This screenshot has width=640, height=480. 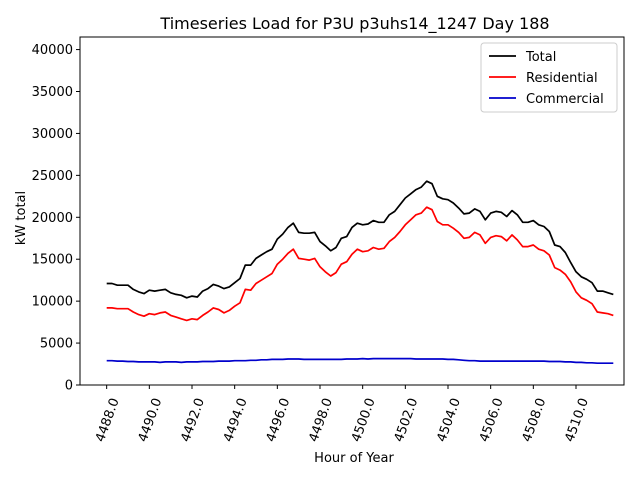 I want to click on y-tick-label: 40000, so click(x=52, y=50).